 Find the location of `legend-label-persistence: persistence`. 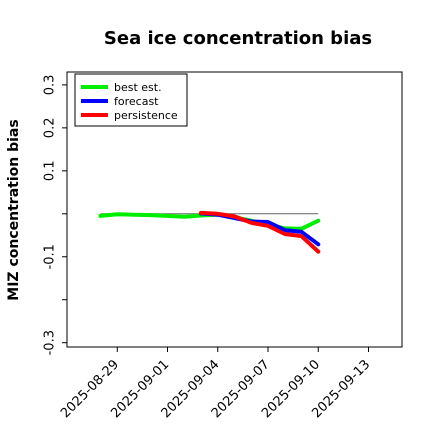

legend-label-persistence: persistence is located at coordinates (146, 115).